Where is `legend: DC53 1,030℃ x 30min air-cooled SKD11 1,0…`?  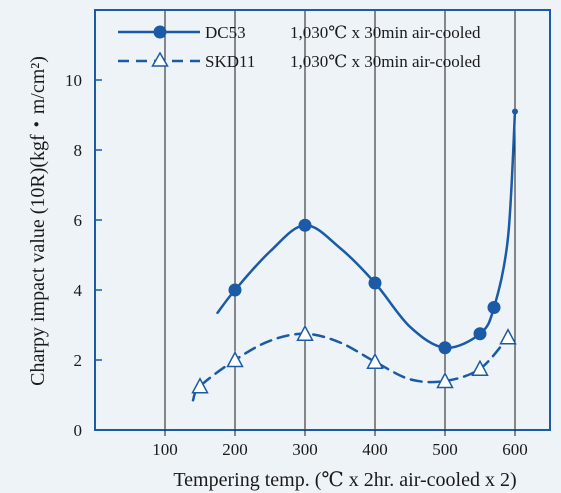 legend: DC53 1,030℃ x 30min air-cooled SKD11 1,0… is located at coordinates (299, 47).